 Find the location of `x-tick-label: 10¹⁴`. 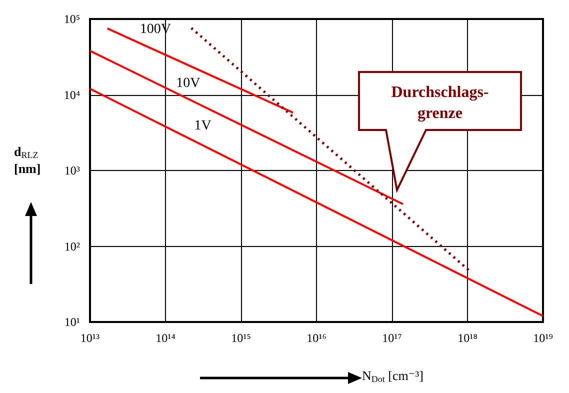

x-tick-label: 10¹⁴ is located at coordinates (166, 338).